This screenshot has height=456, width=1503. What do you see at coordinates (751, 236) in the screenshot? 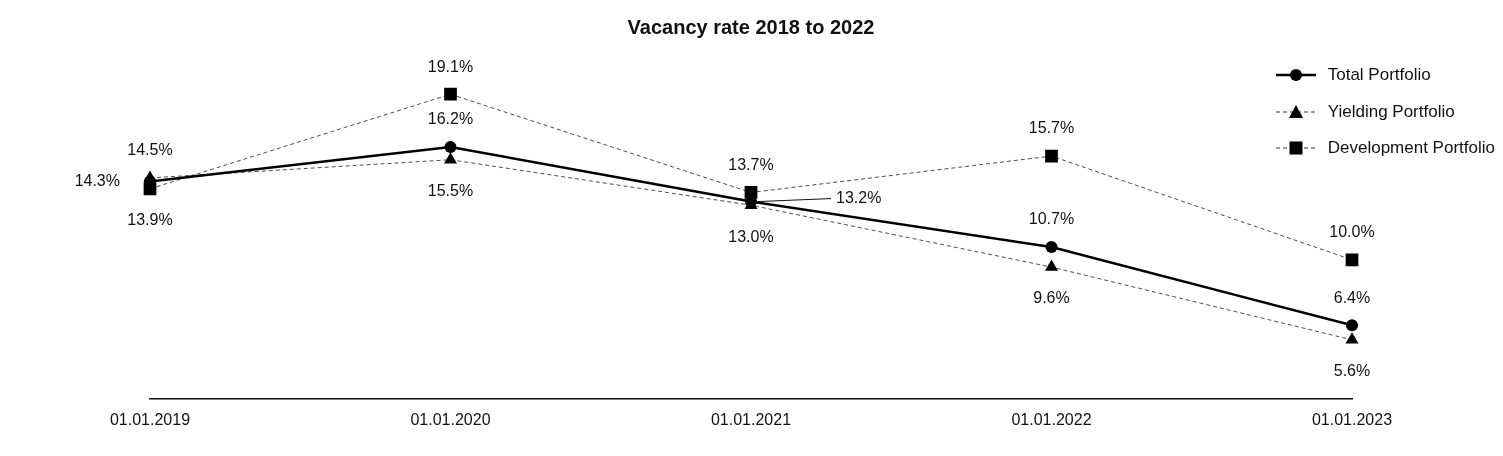
I see `data-label: 13.0%` at bounding box center [751, 236].